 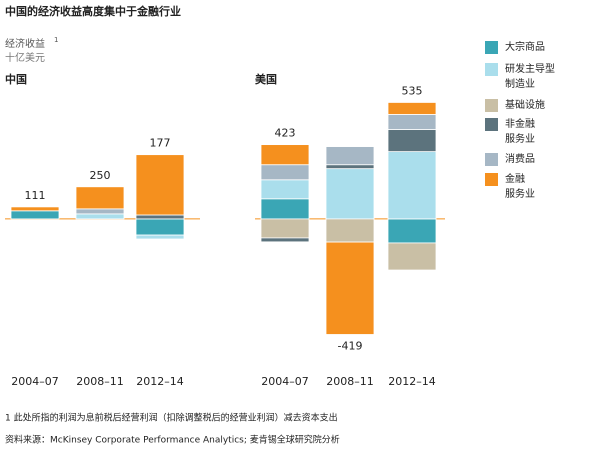 I want to click on legend-item: 非金融 服务业, so click(x=510, y=132).